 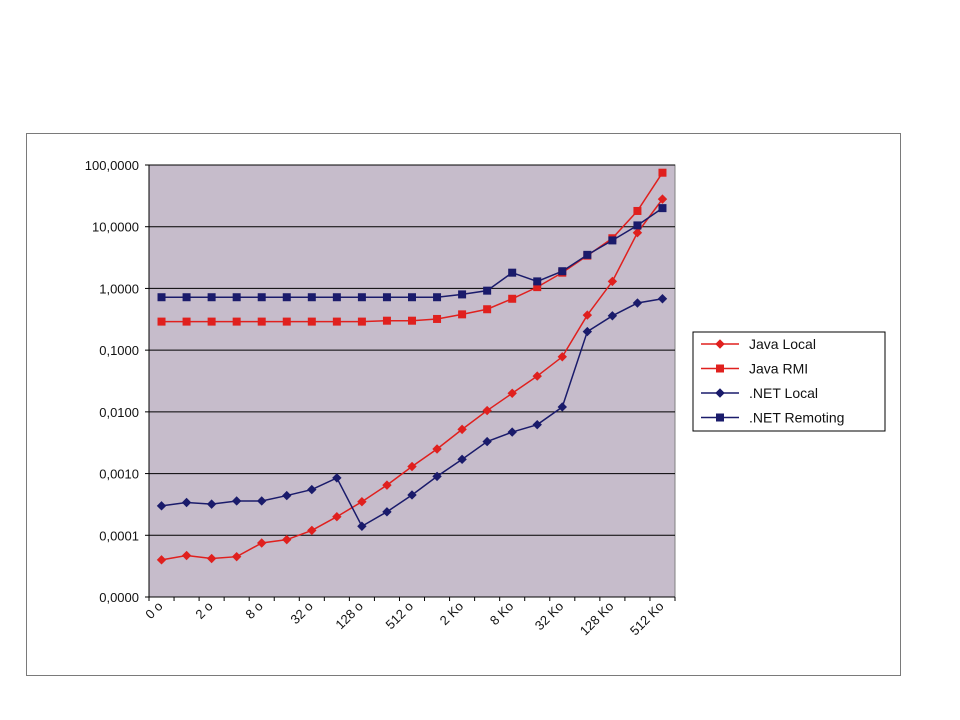 I want to click on legend-marker-java-local, so click(x=720, y=344).